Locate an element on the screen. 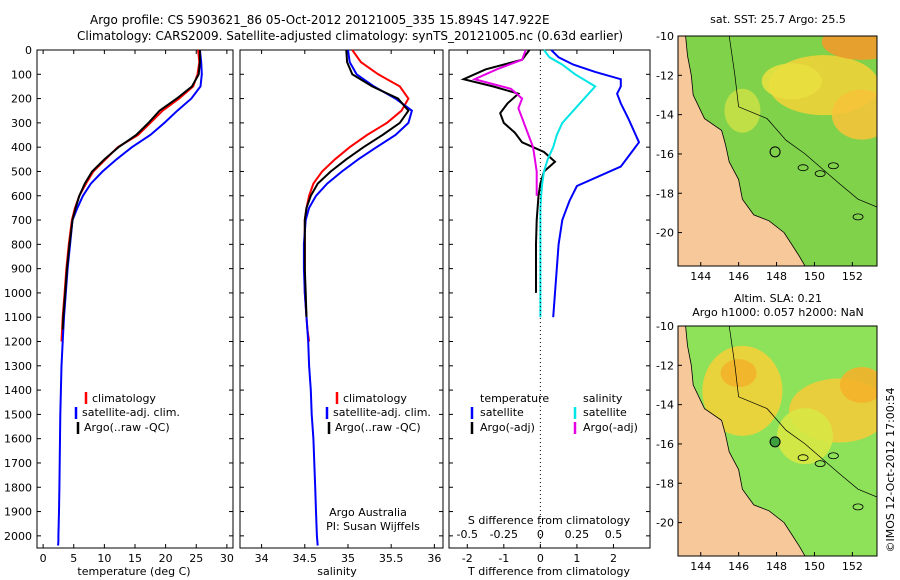 This screenshot has height=580, width=900. series-line-salinity-argo-adj- is located at coordinates (504, 122).